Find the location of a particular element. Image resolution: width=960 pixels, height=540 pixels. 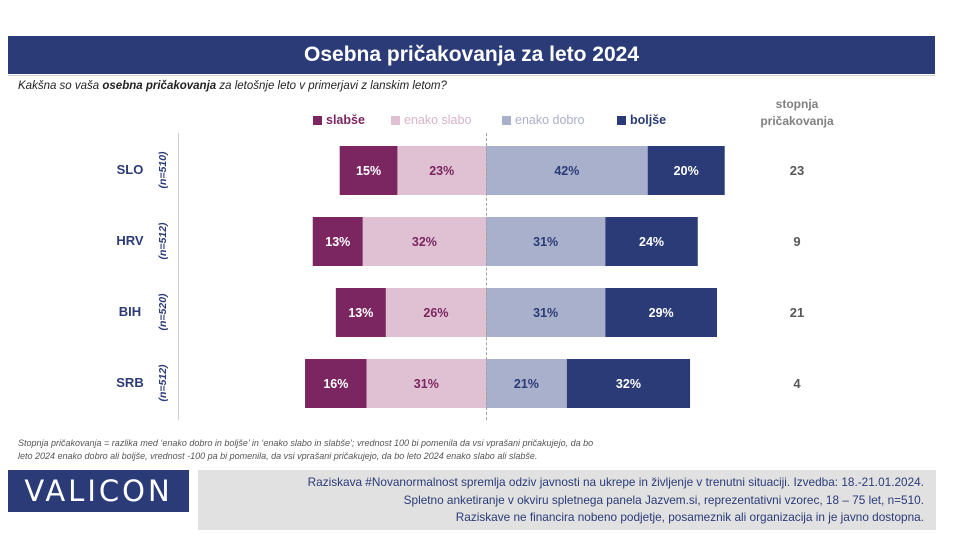

legend-item-enako-dobro: enako dobro is located at coordinates (543, 120).